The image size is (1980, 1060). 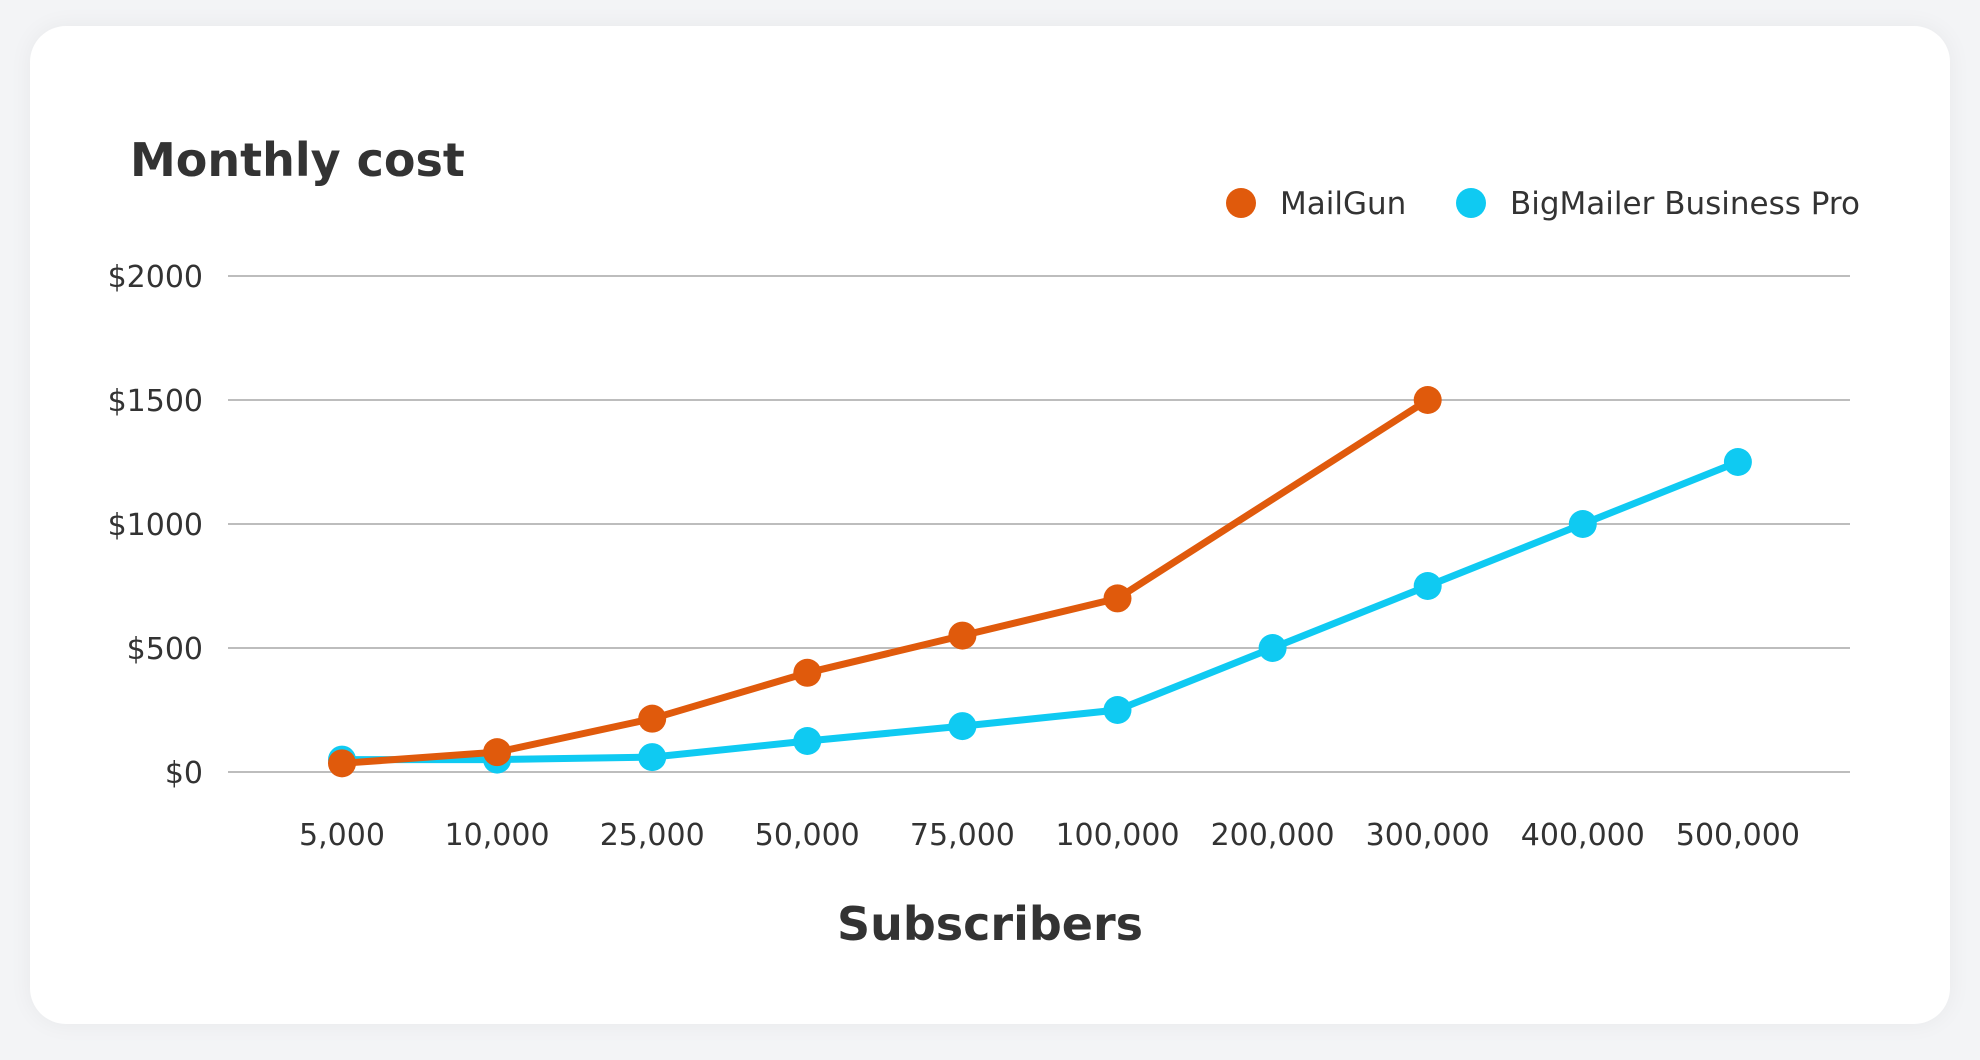 I want to click on y-axis-ticks: $0 $500 $1000 $1500 $2000, so click(x=155, y=525).